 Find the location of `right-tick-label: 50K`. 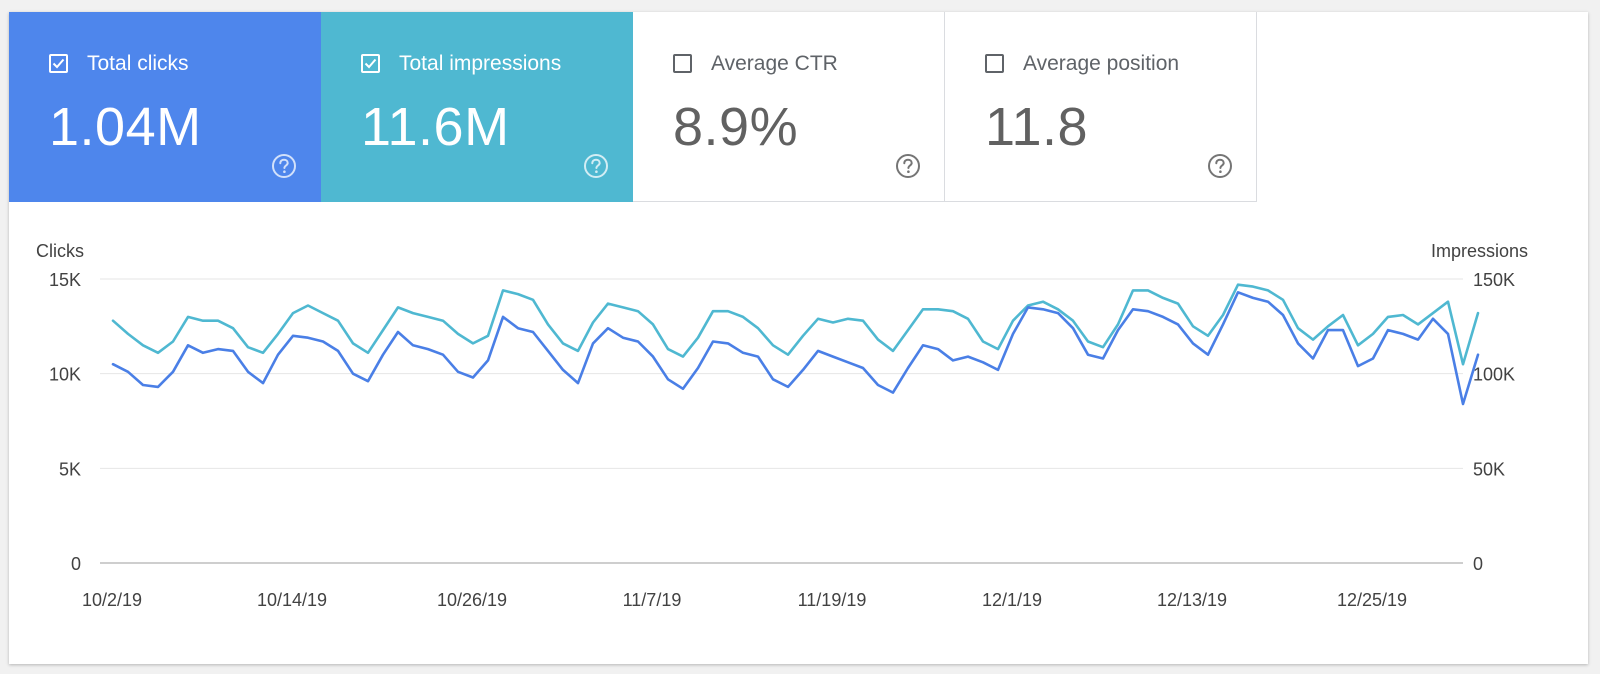

right-tick-label: 50K is located at coordinates (1489, 469).